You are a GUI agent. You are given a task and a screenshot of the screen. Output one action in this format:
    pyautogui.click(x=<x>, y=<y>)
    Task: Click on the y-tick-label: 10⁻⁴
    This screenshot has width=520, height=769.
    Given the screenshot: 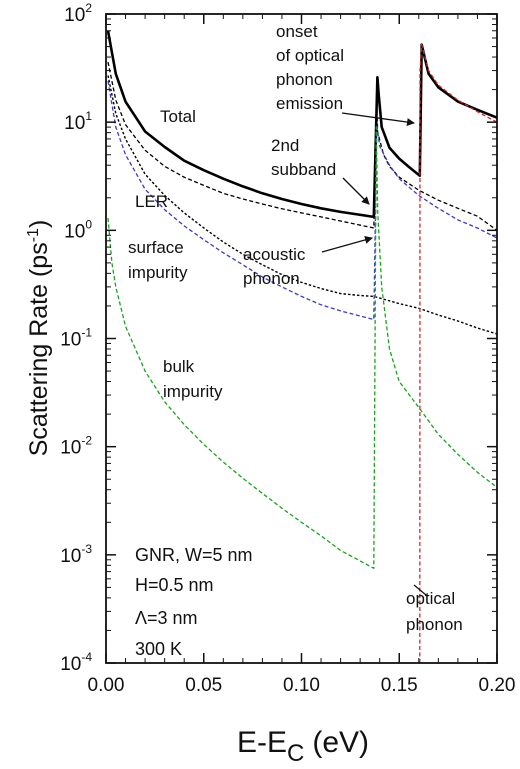 What is the action you would take?
    pyautogui.click(x=76, y=662)
    